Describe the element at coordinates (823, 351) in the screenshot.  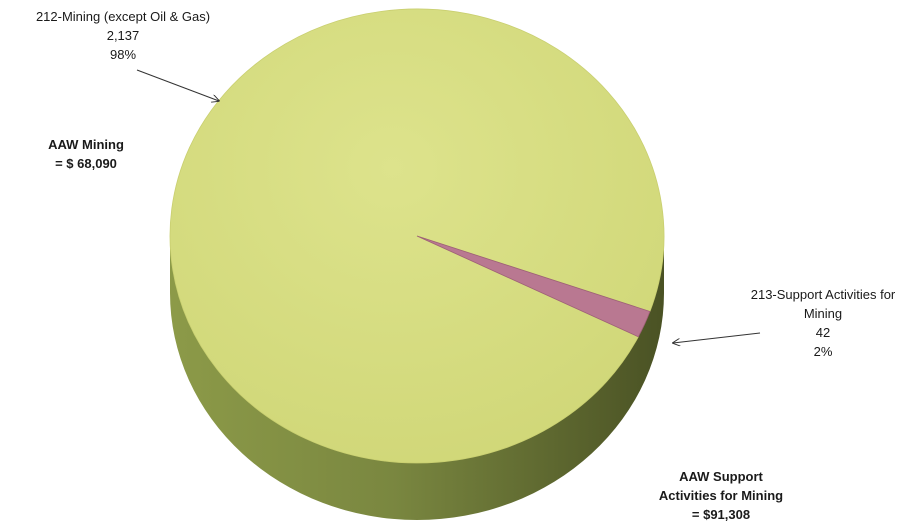
I see `support-percent-label: 2%` at that location.